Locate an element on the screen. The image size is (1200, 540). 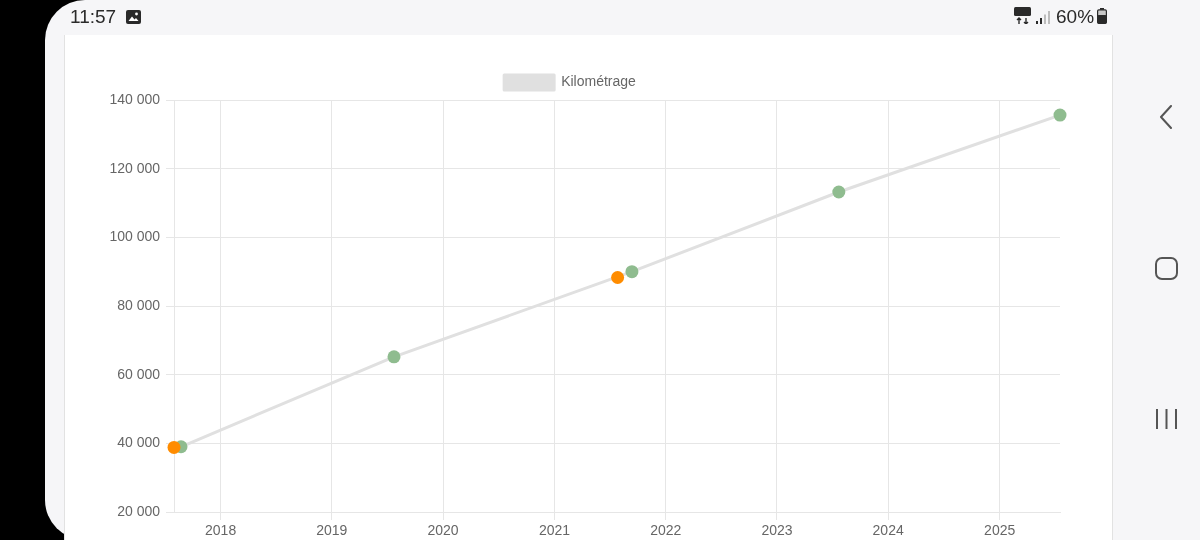
y-tick-label: 120 000 is located at coordinates (135, 167).